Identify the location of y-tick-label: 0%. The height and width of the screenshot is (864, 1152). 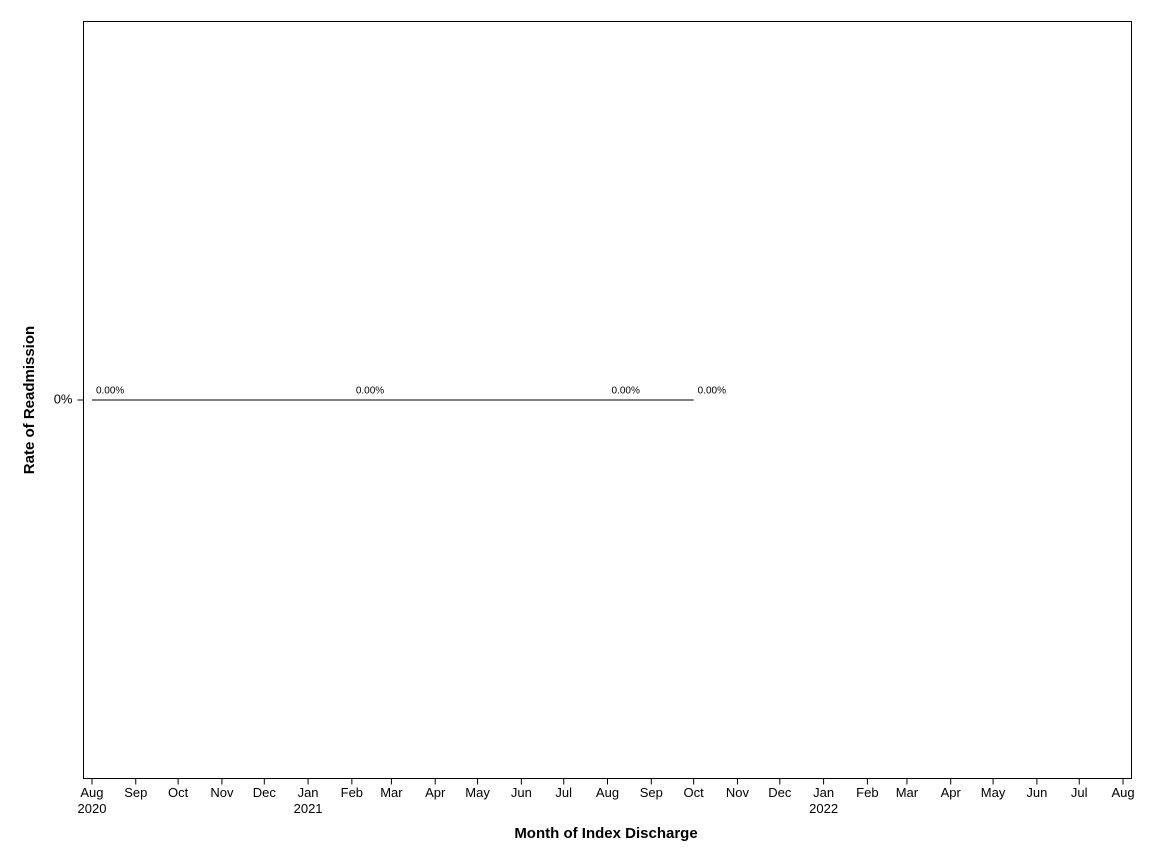
(63, 398).